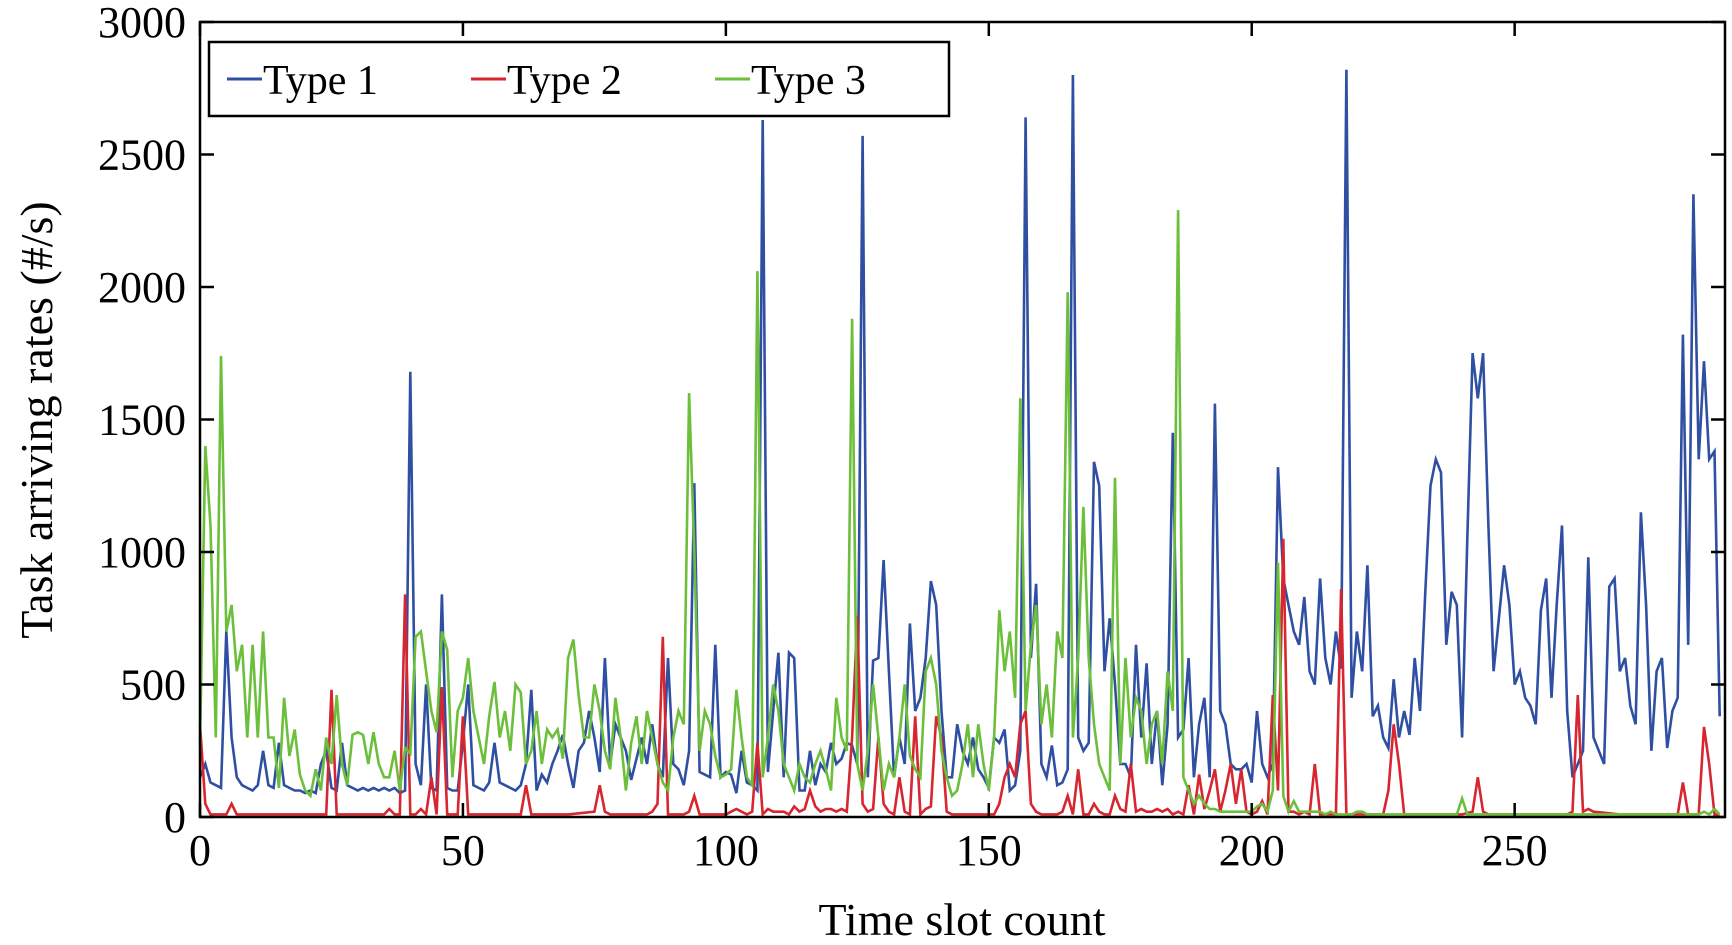 This screenshot has height=945, width=1732. Describe the element at coordinates (989, 850) in the screenshot. I see `x-tick-label: 150` at that location.